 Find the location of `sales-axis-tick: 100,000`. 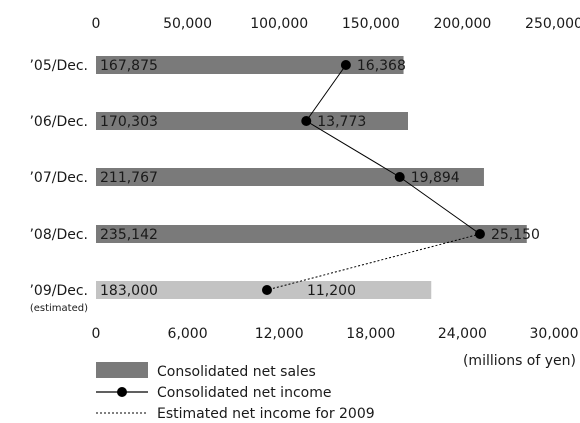

sales-axis-tick: 100,000 is located at coordinates (279, 24).